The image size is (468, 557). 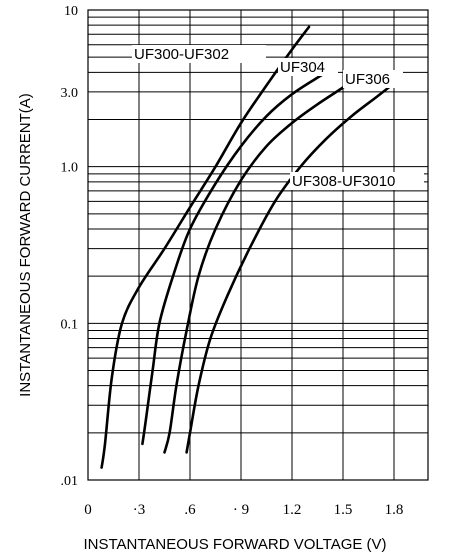 I want to click on series-label-2: UF306, so click(x=367, y=79).